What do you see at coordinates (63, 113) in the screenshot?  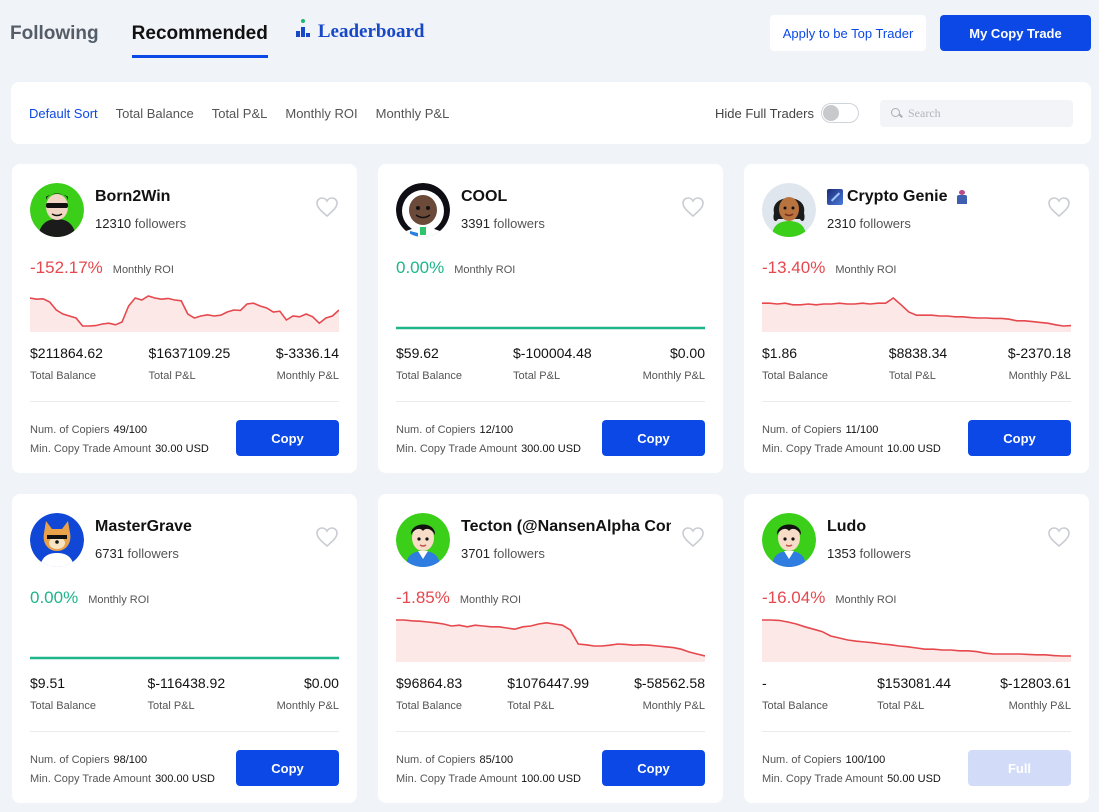 I see `sort-default: Default Sort` at bounding box center [63, 113].